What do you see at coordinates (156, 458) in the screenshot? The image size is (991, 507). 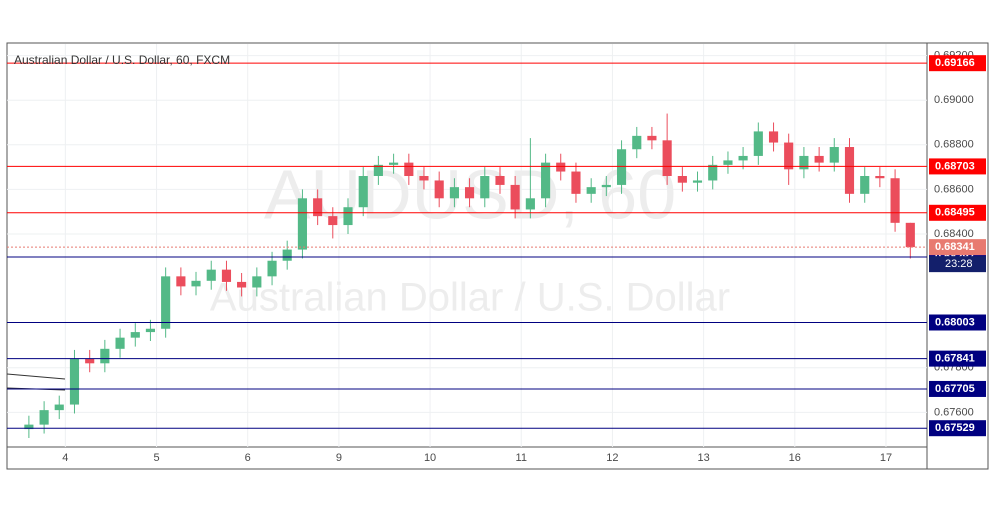 I see `x-tick-label: 5` at bounding box center [156, 458].